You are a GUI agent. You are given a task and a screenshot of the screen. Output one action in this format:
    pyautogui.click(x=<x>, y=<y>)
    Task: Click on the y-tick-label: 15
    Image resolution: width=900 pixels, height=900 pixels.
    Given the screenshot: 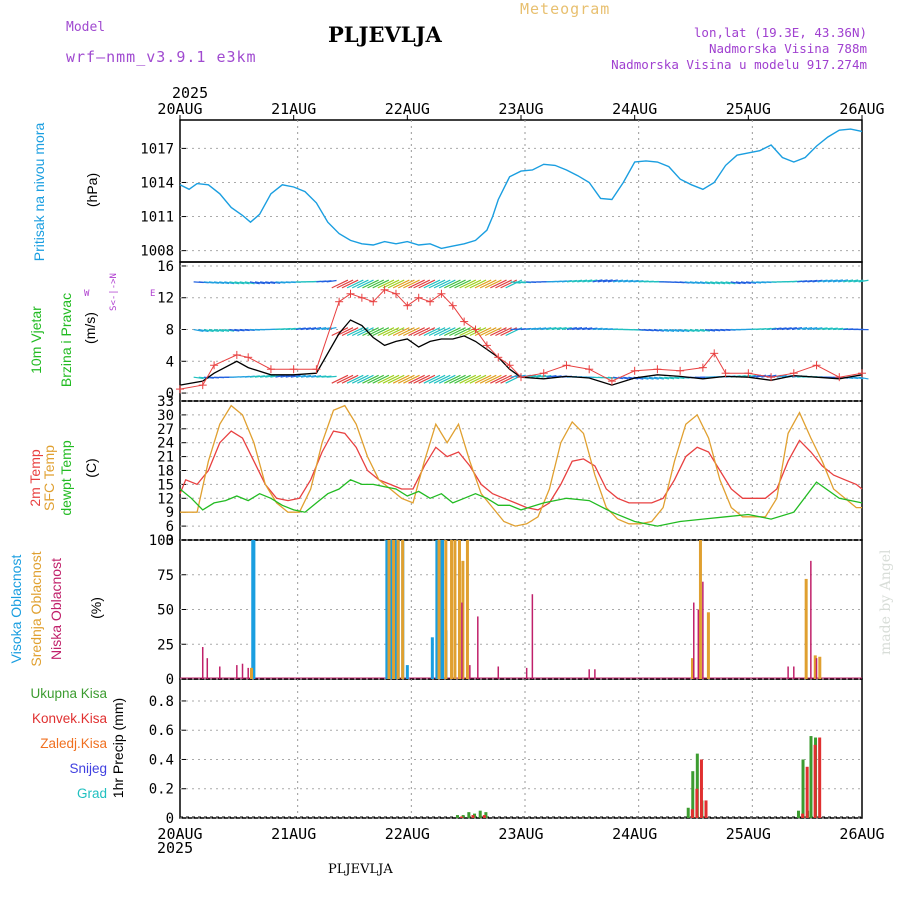 What is the action you would take?
    pyautogui.click(x=165, y=485)
    